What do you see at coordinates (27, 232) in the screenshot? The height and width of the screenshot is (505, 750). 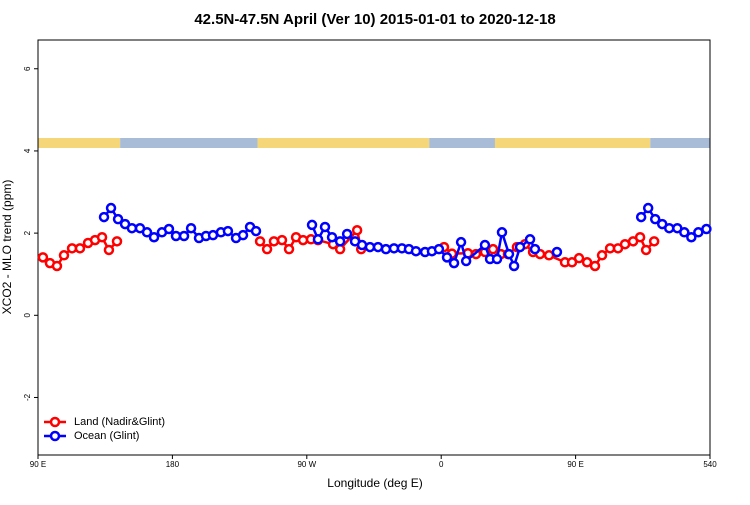 I see `y-tick-label: 2` at bounding box center [27, 232].